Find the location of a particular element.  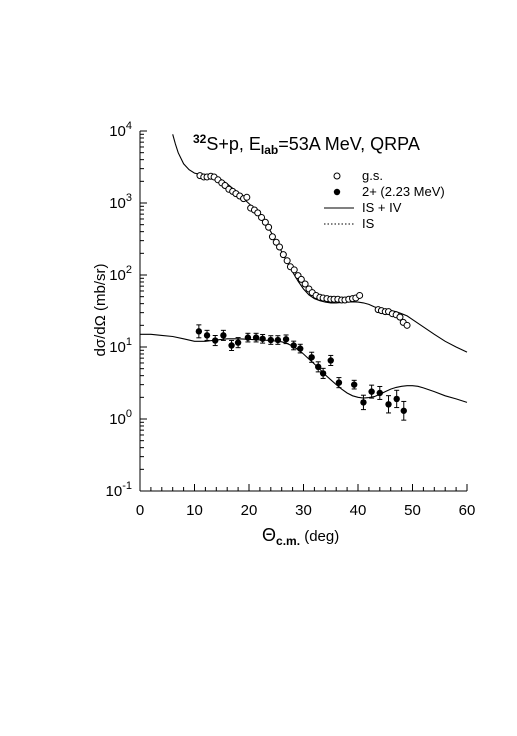

y-tick-label: 10² is located at coordinates (120, 274).